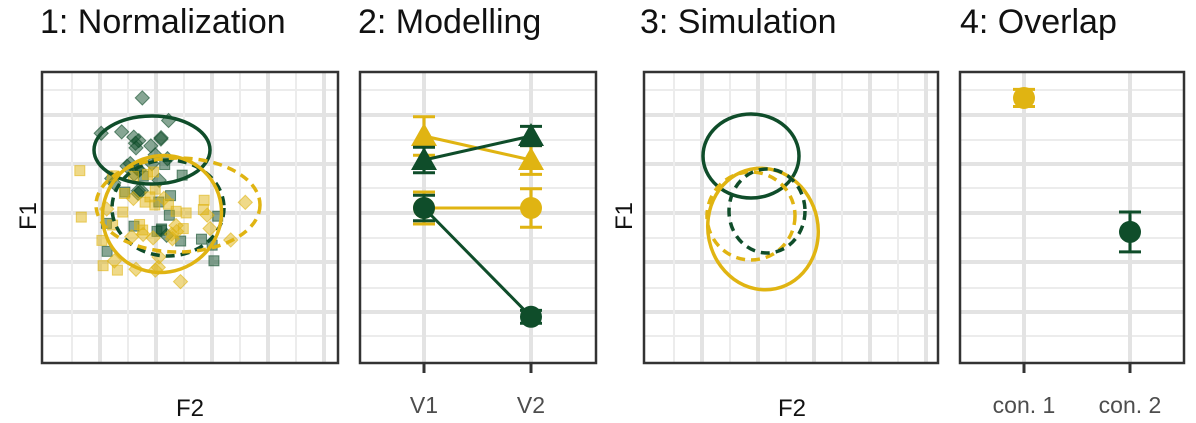  I want to click on panel-title-2: 2: Modelling, so click(449, 22).